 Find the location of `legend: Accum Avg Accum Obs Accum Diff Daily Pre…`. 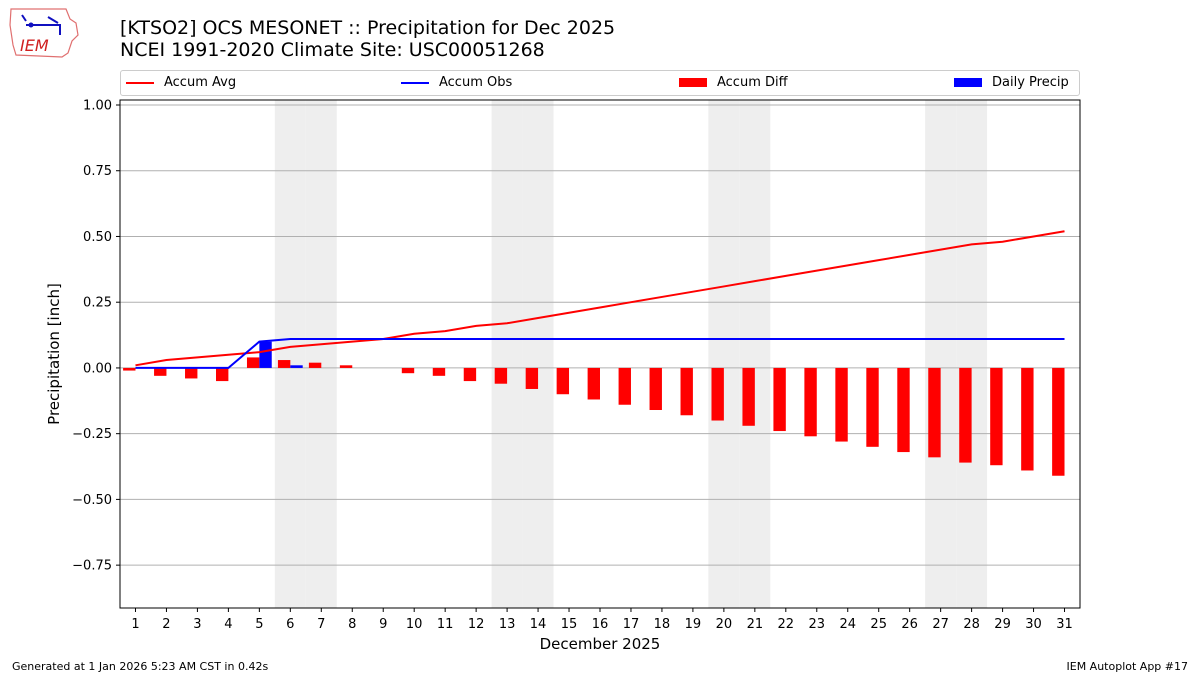

legend: Accum Avg Accum Obs Accum Diff Daily Pre… is located at coordinates (600, 83).